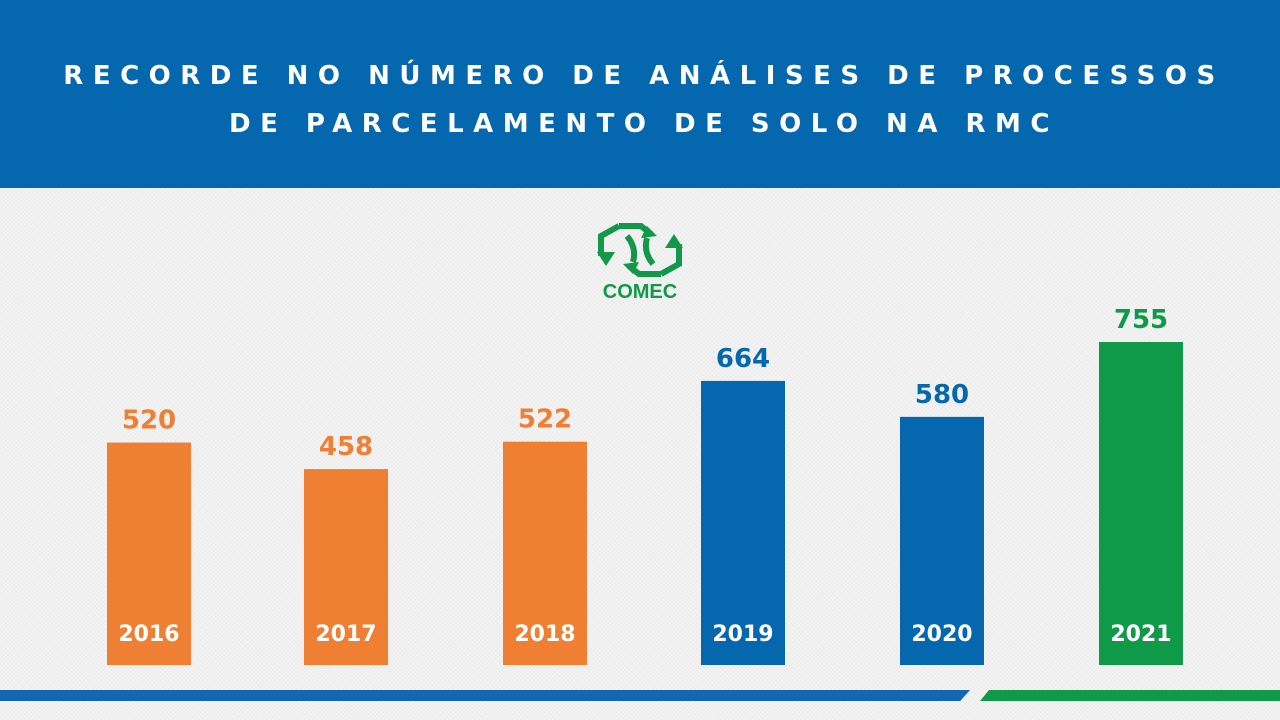  I want to click on category-label-2018: 2018, so click(544, 634).